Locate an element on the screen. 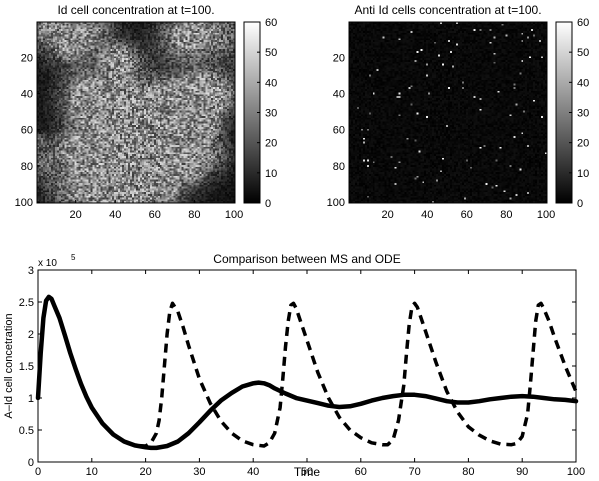 Image resolution: width=599 pixels, height=481 pixels. heatmap-title: Id cell concentration at t=100. is located at coordinates (135, 10).